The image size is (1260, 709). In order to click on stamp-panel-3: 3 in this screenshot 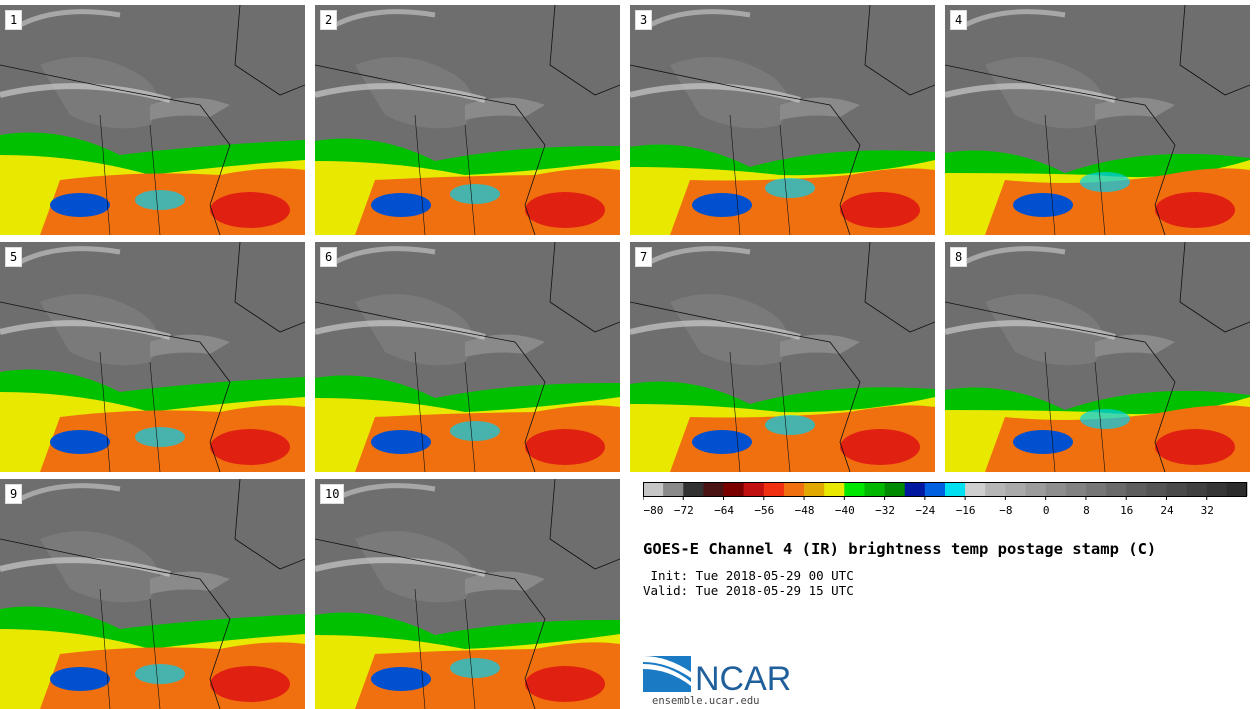, I will do `click(782, 120)`.